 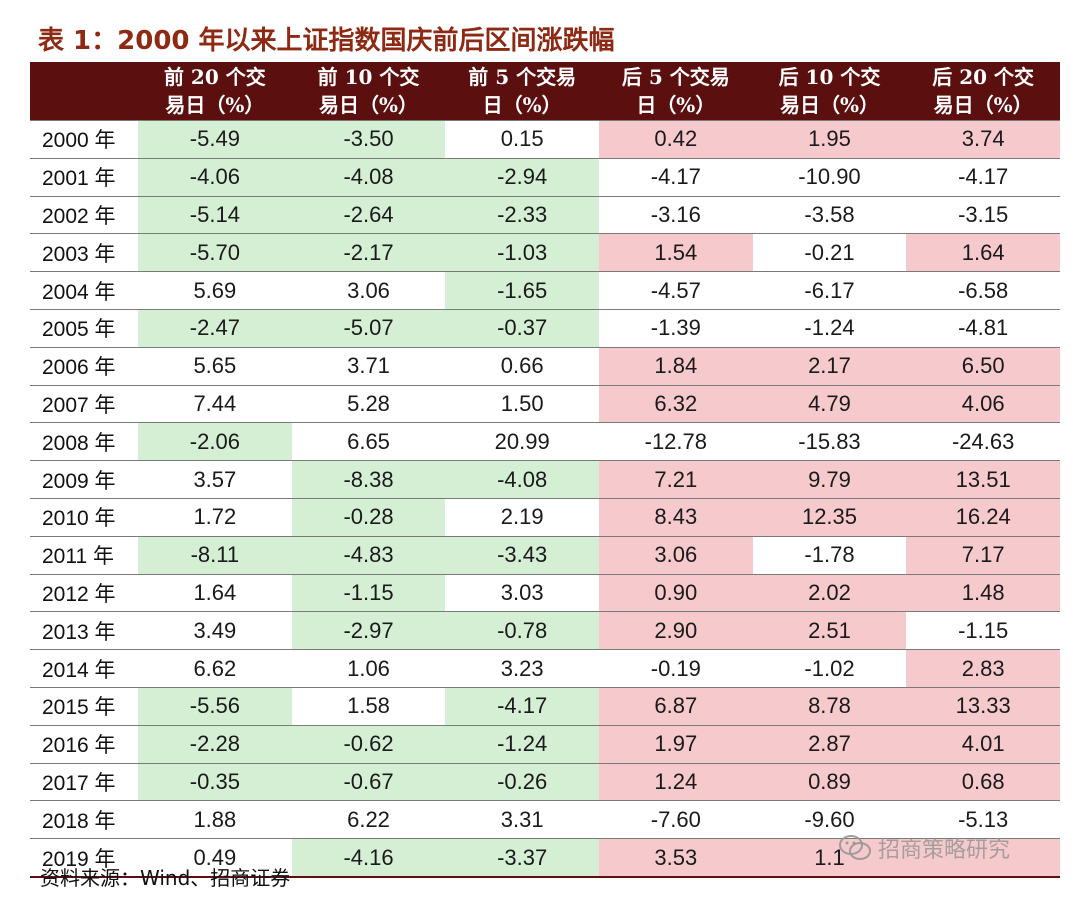 I want to click on table-row: 2010 年 1.72 -0.28 2.19 8.43 12.35 16.24, so click(x=545, y=517).